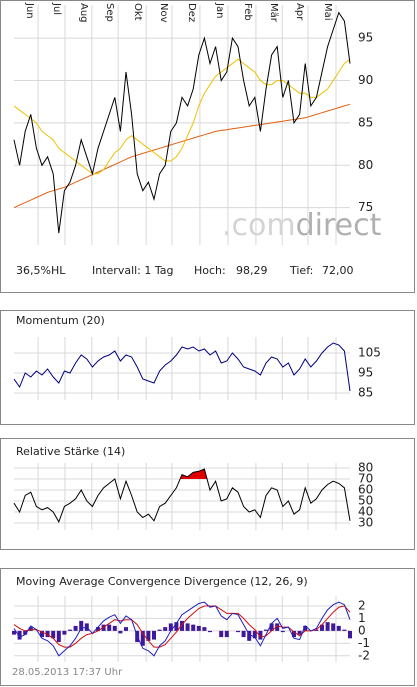 The image size is (417, 687). Describe the element at coordinates (339, 225) in the screenshot. I see `watermark-part: direct` at that location.